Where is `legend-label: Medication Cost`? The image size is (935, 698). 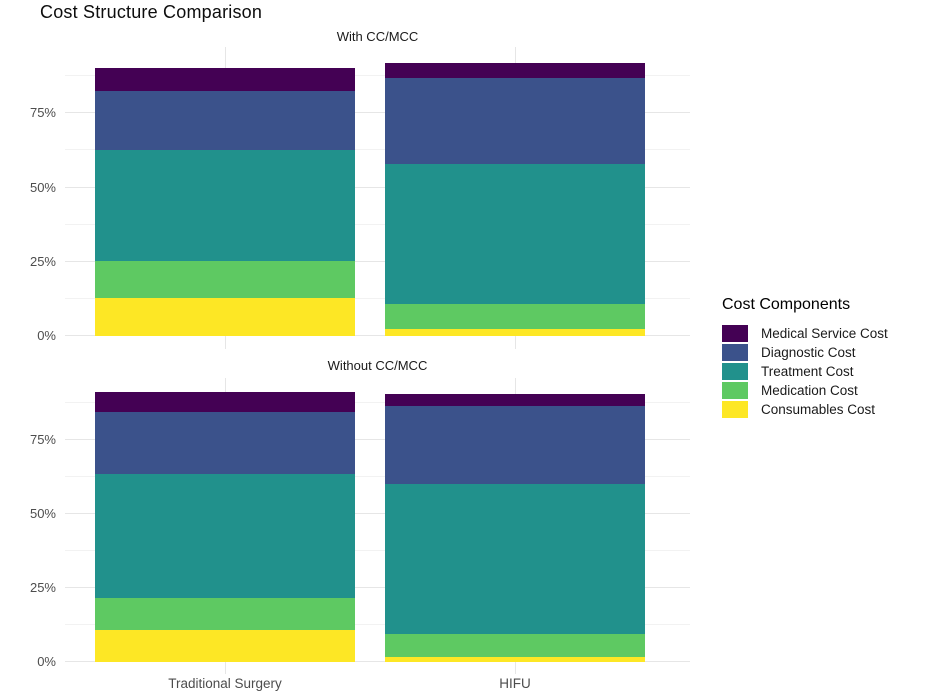 legend-label: Medication Cost is located at coordinates (809, 390).